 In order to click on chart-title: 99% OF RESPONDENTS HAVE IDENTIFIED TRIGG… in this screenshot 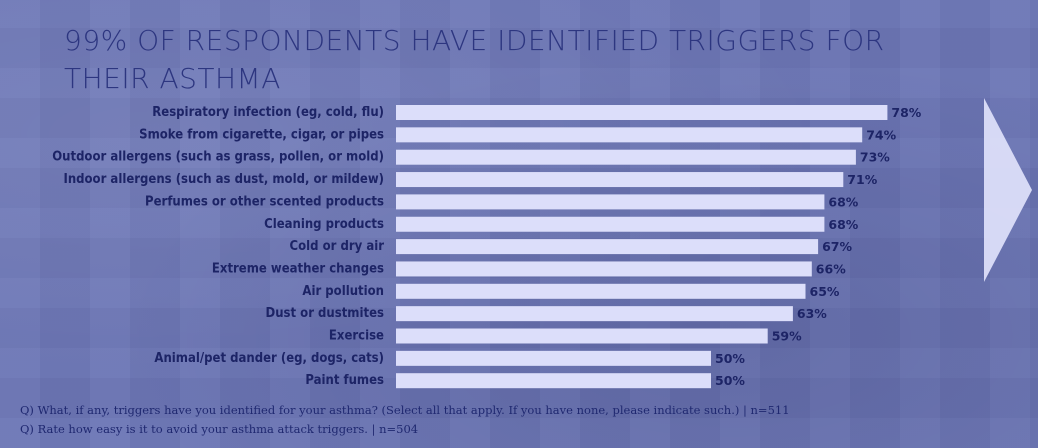, I will do `click(474, 59)`.